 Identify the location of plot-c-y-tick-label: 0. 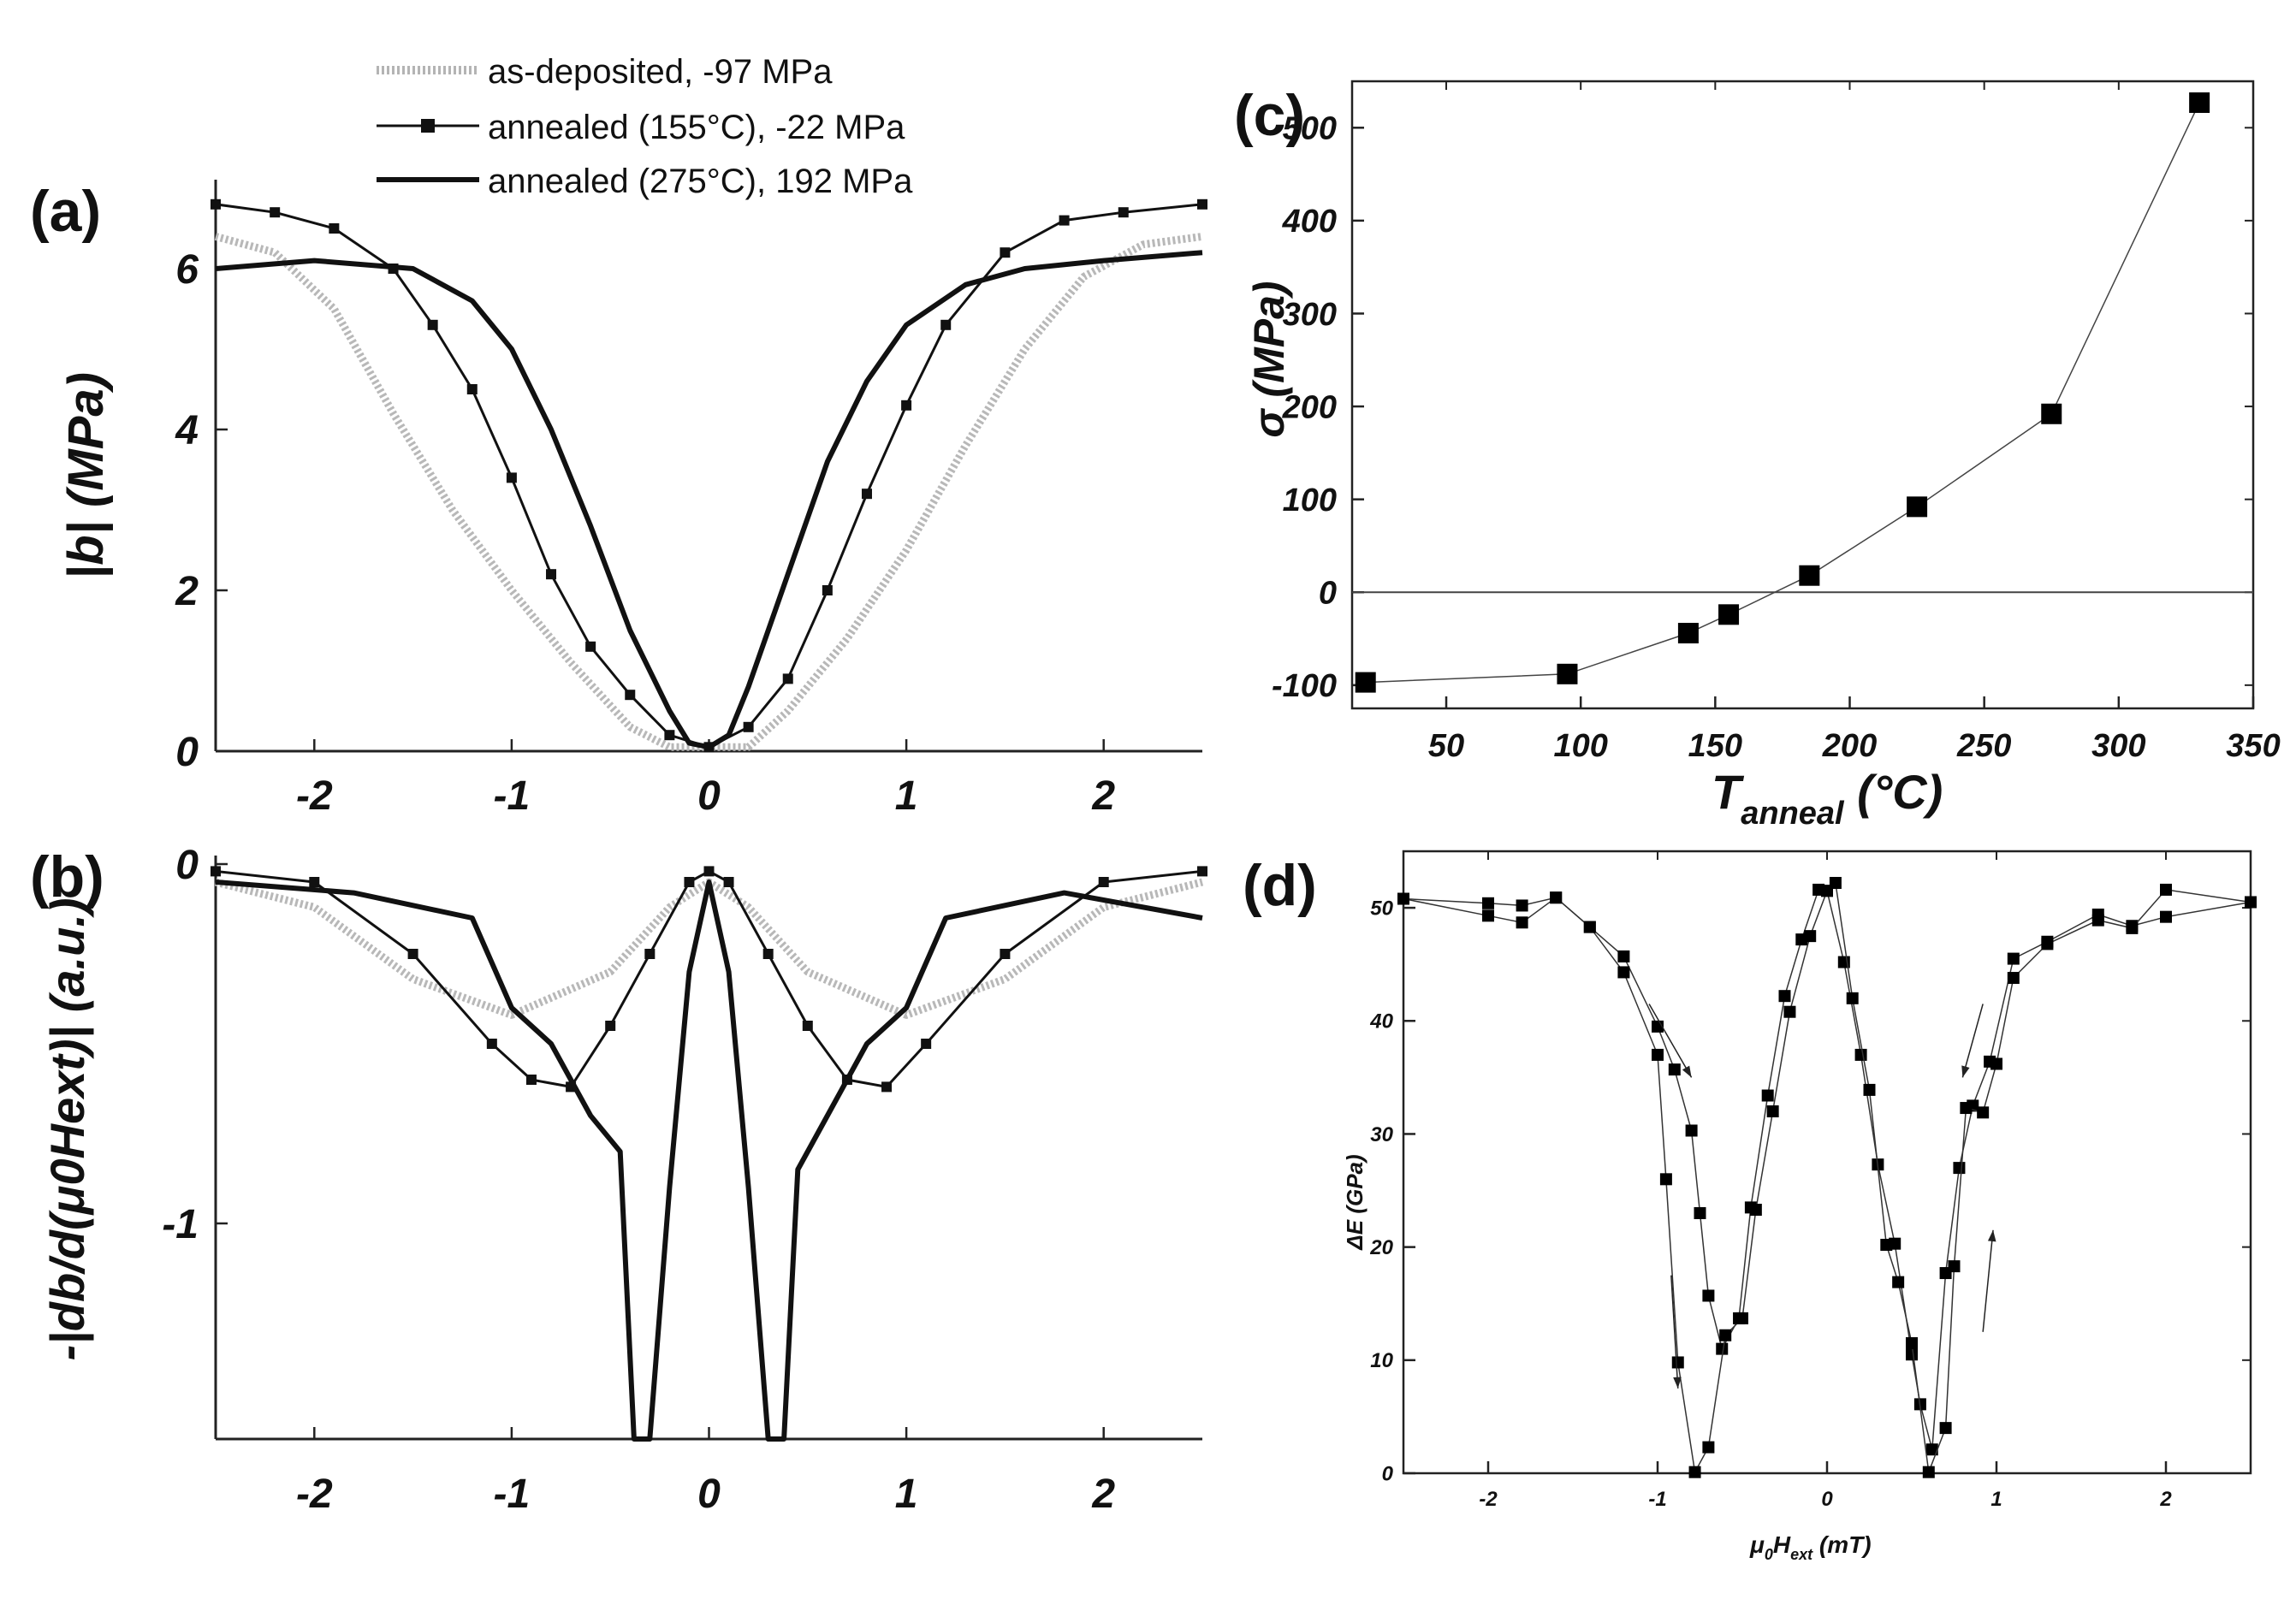
(1328, 594).